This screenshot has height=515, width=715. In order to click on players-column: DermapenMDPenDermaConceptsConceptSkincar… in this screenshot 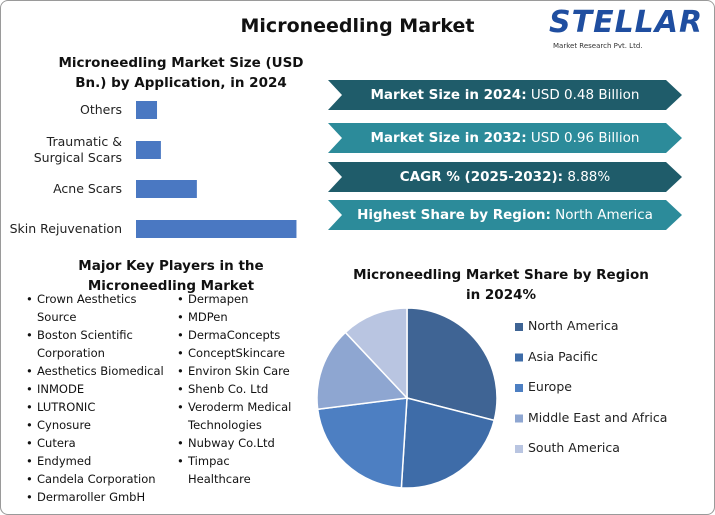, I will do `click(234, 389)`.